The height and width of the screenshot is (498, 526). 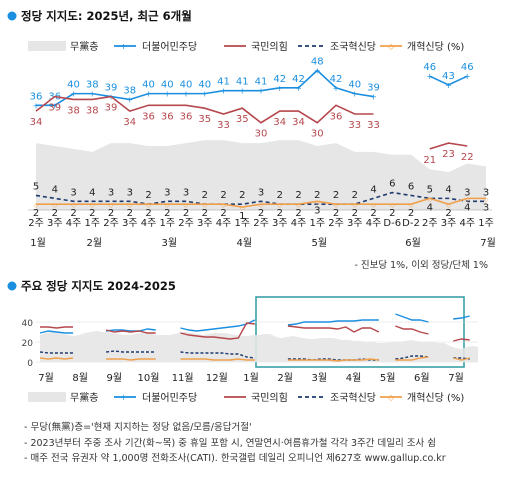 I want to click on bottom-month-label: 8월, so click(x=80, y=378).